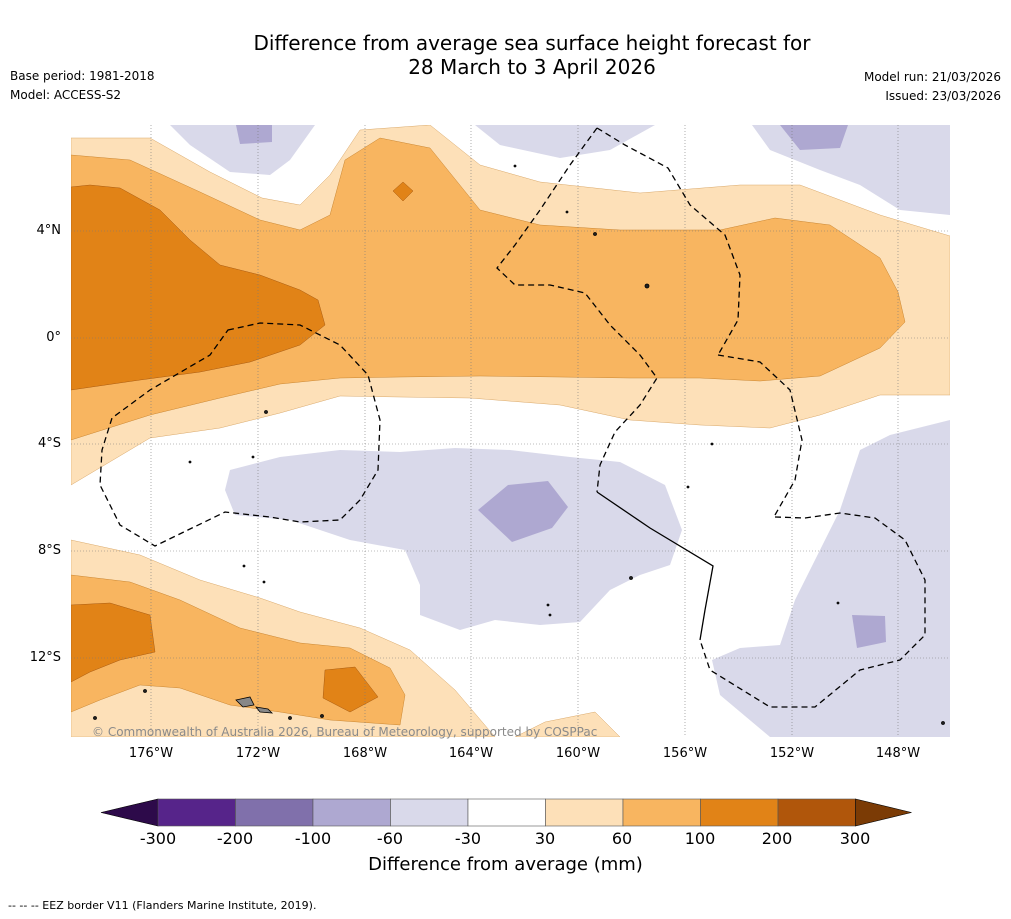 The image size is (1011, 919). I want to click on contour-100-north, so click(198, 287).